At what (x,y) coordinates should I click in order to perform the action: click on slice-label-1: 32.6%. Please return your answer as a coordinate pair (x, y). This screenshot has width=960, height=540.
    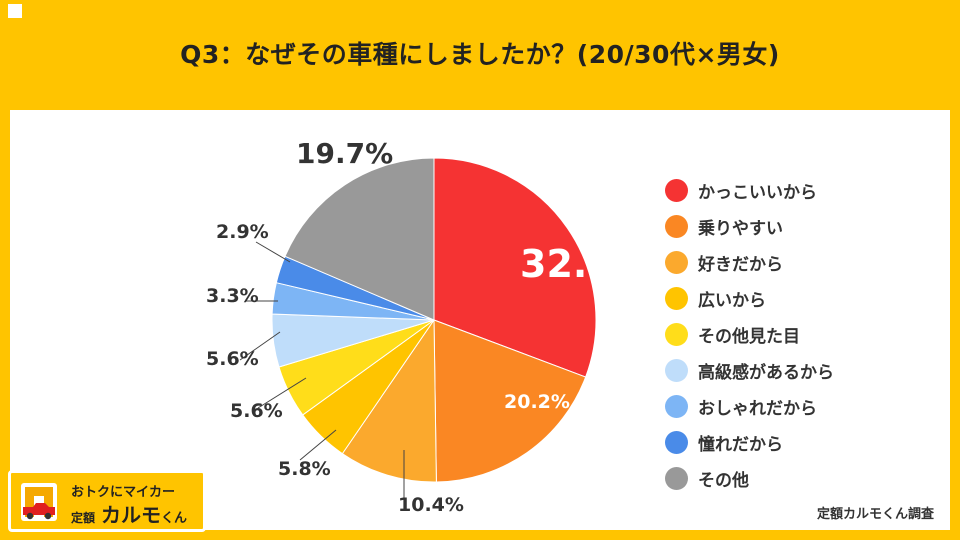
    Looking at the image, I should click on (576, 264).